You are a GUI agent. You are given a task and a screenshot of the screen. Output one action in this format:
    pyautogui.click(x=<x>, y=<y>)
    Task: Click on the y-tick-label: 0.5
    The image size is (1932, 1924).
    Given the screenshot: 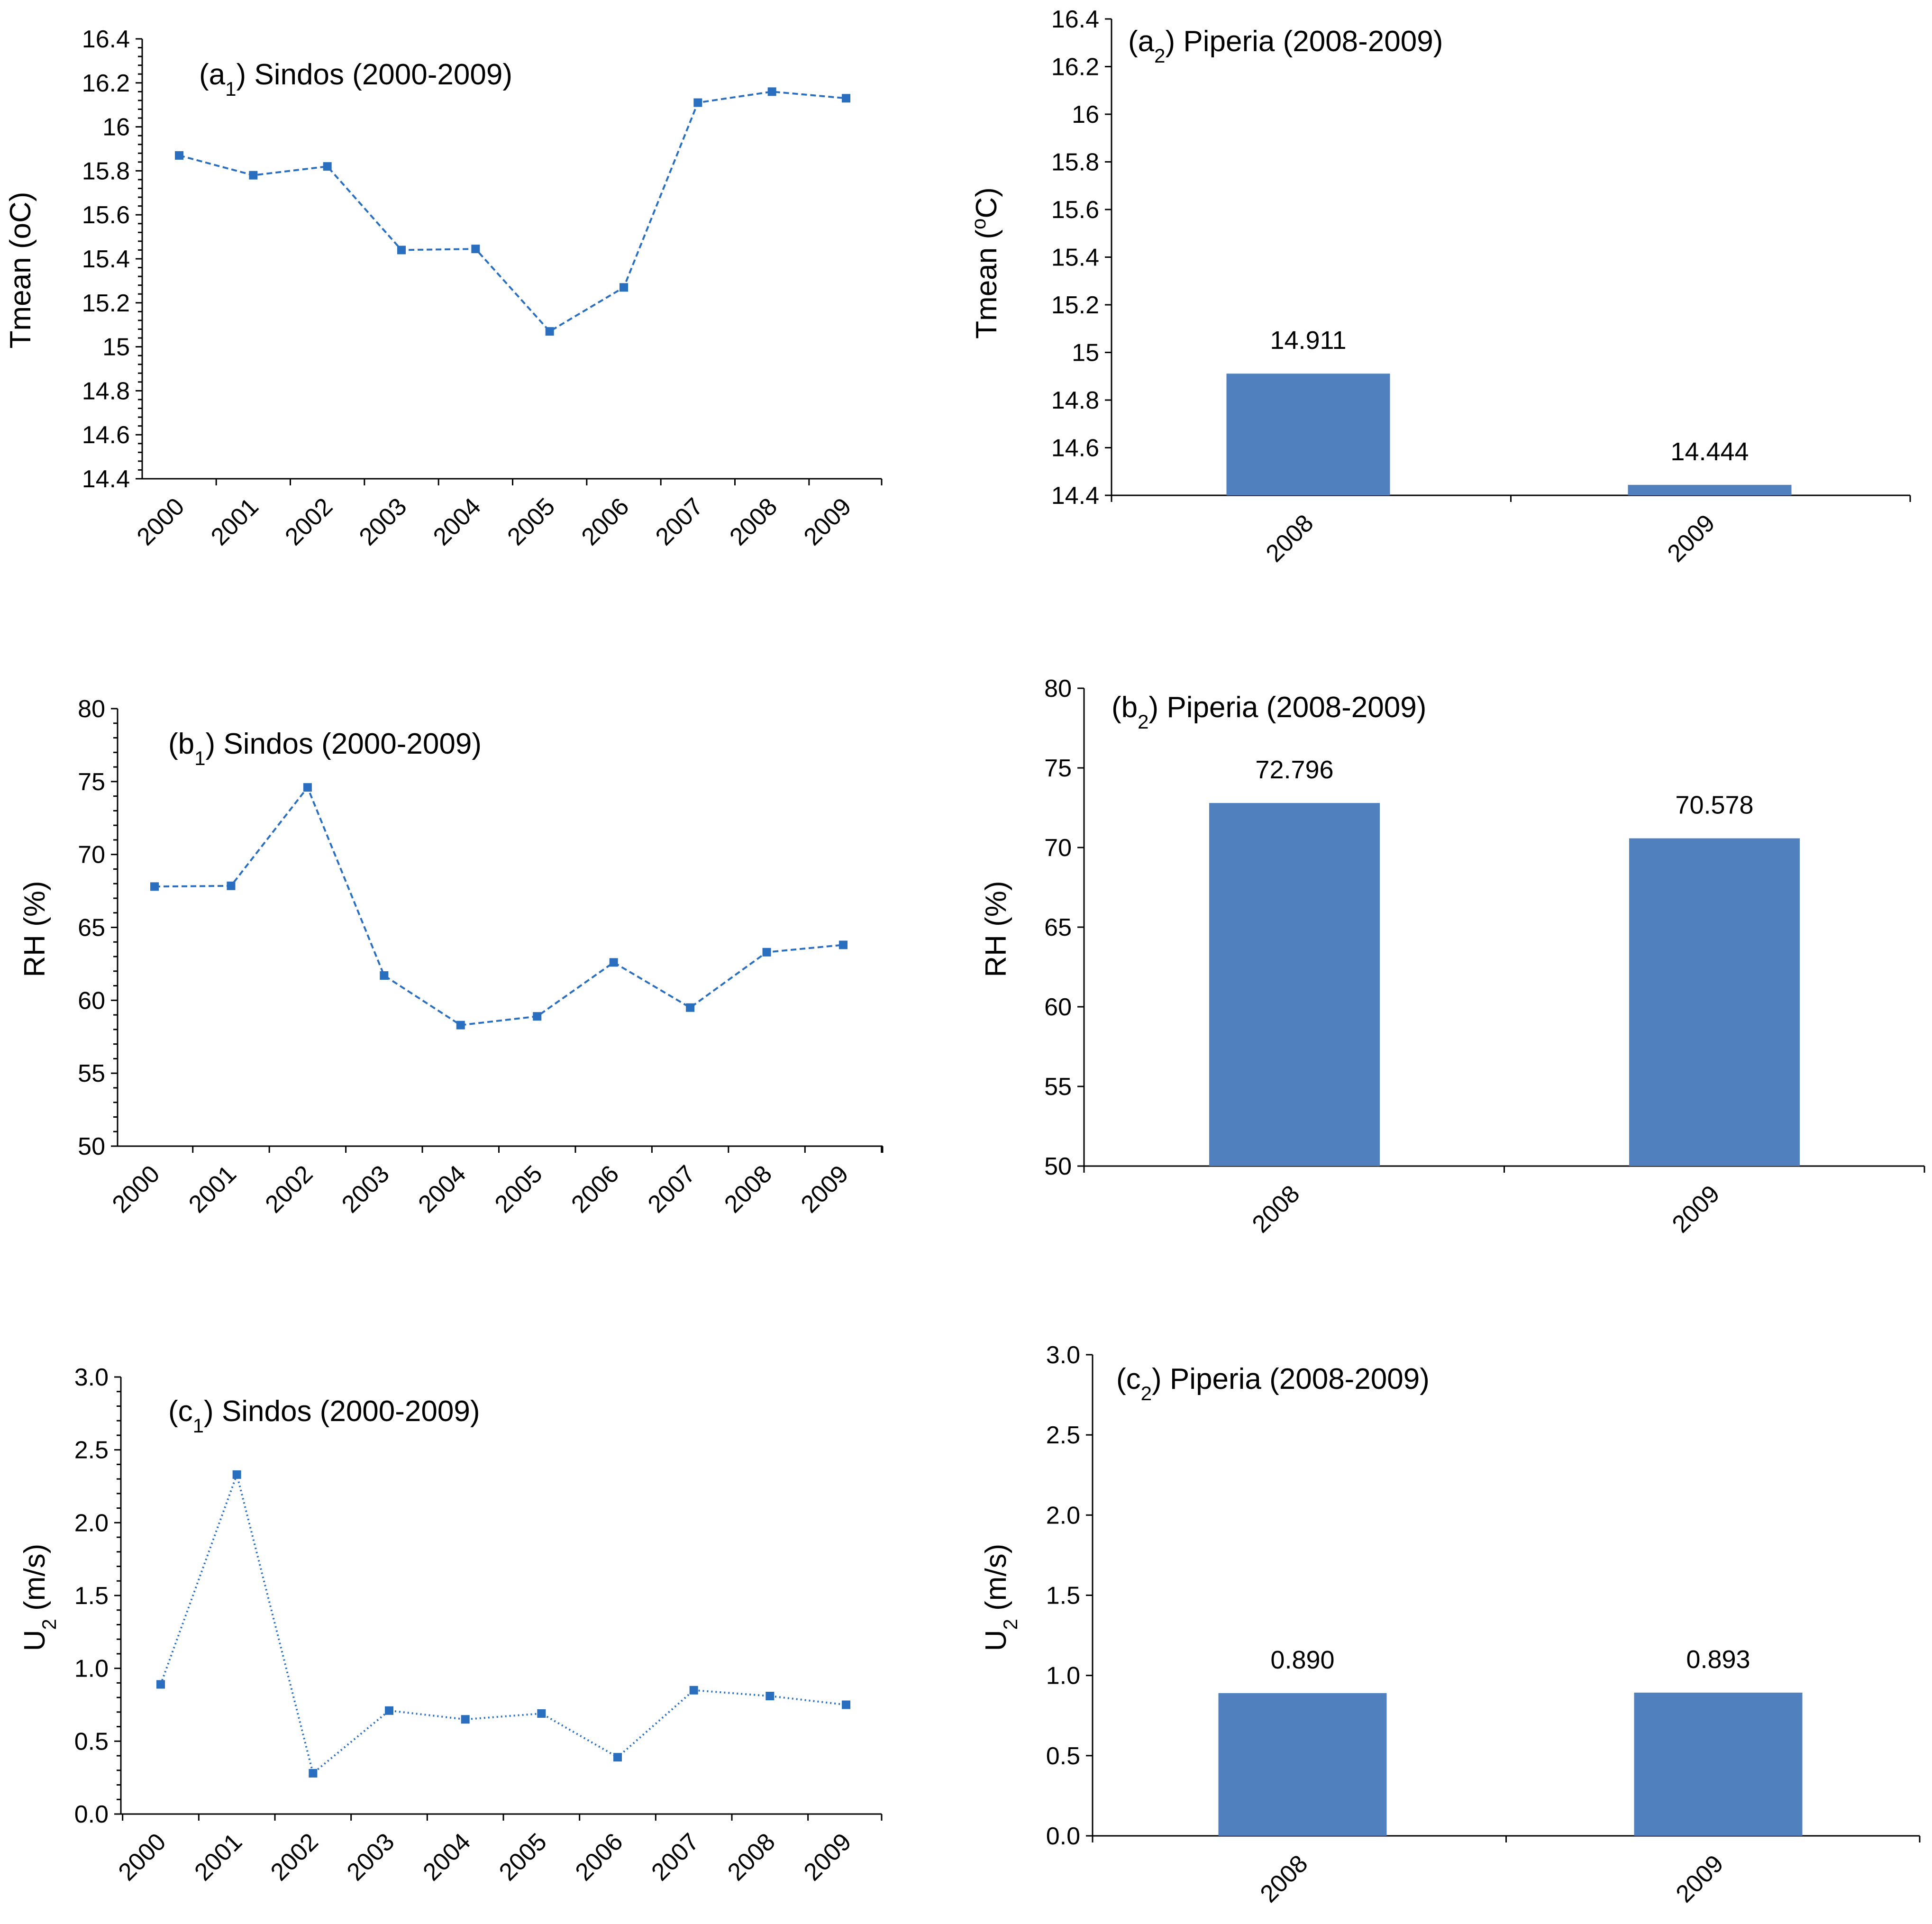 What is the action you would take?
    pyautogui.click(x=1063, y=1756)
    